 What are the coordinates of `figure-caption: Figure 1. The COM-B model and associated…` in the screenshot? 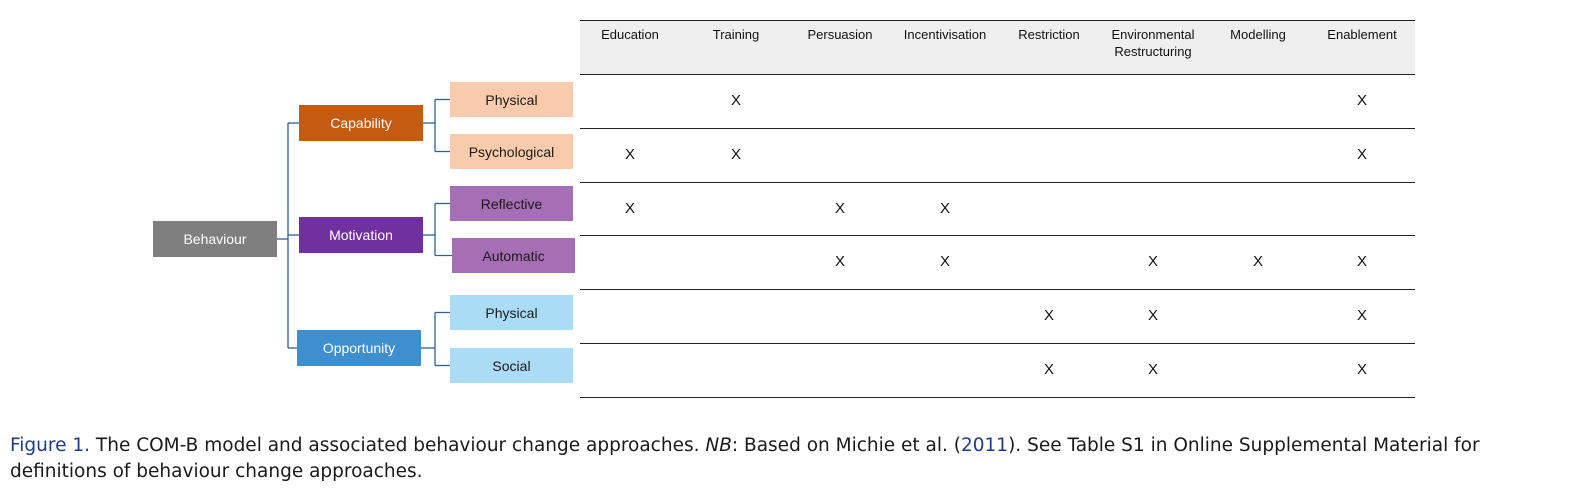 It's located at (790, 459).